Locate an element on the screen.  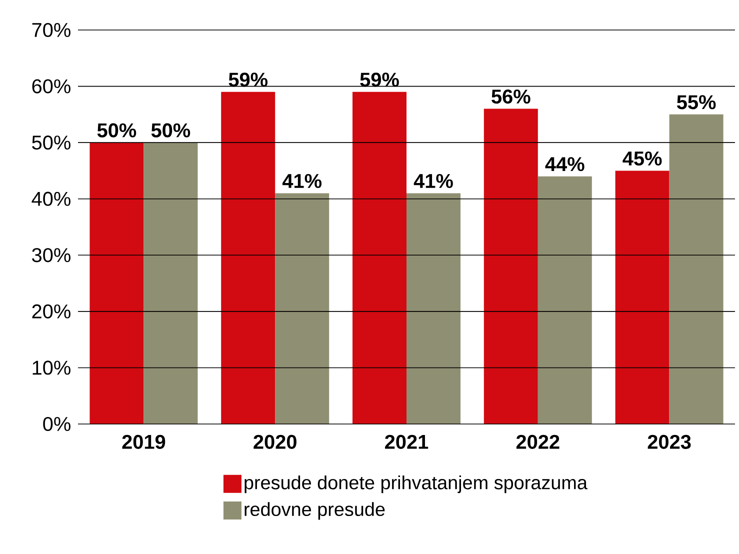
y-tick-label: 60% is located at coordinates (51, 86).